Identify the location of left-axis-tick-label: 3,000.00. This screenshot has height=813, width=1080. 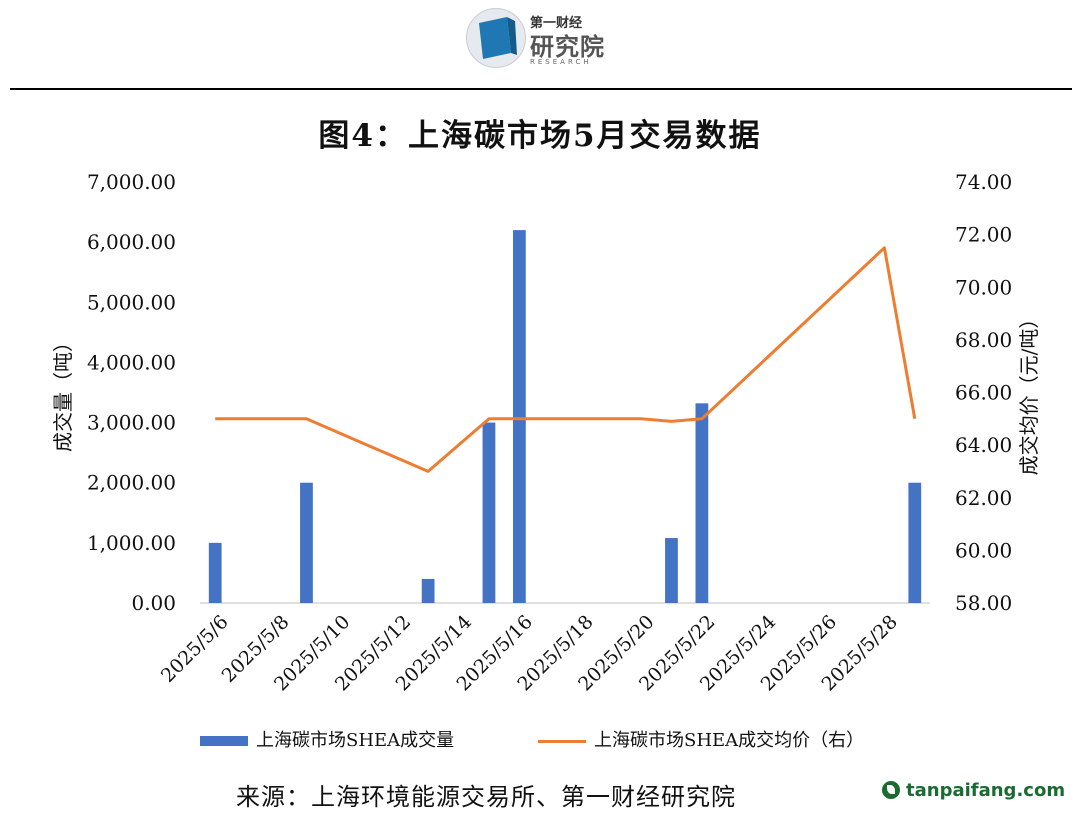
(131, 423).